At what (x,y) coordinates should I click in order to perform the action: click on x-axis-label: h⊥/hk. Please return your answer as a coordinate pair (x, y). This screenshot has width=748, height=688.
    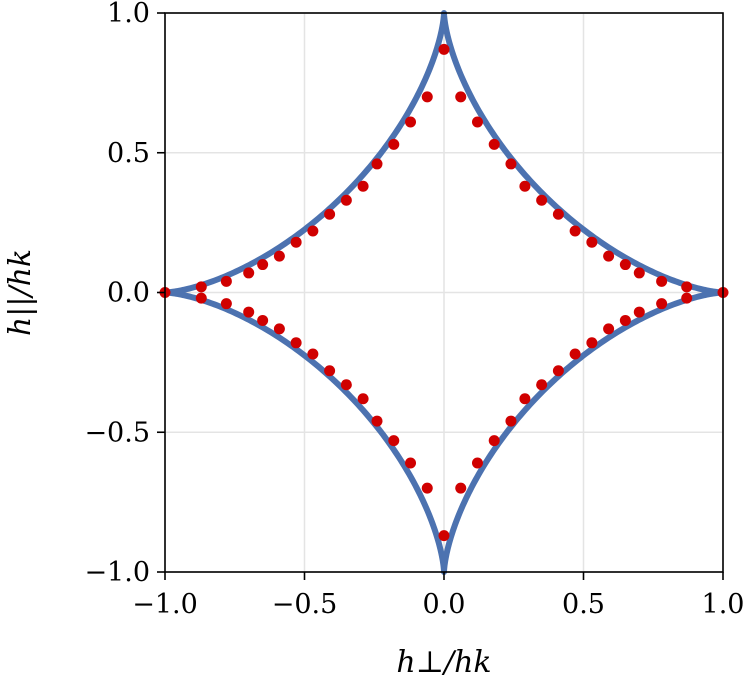
    Looking at the image, I should click on (443, 662).